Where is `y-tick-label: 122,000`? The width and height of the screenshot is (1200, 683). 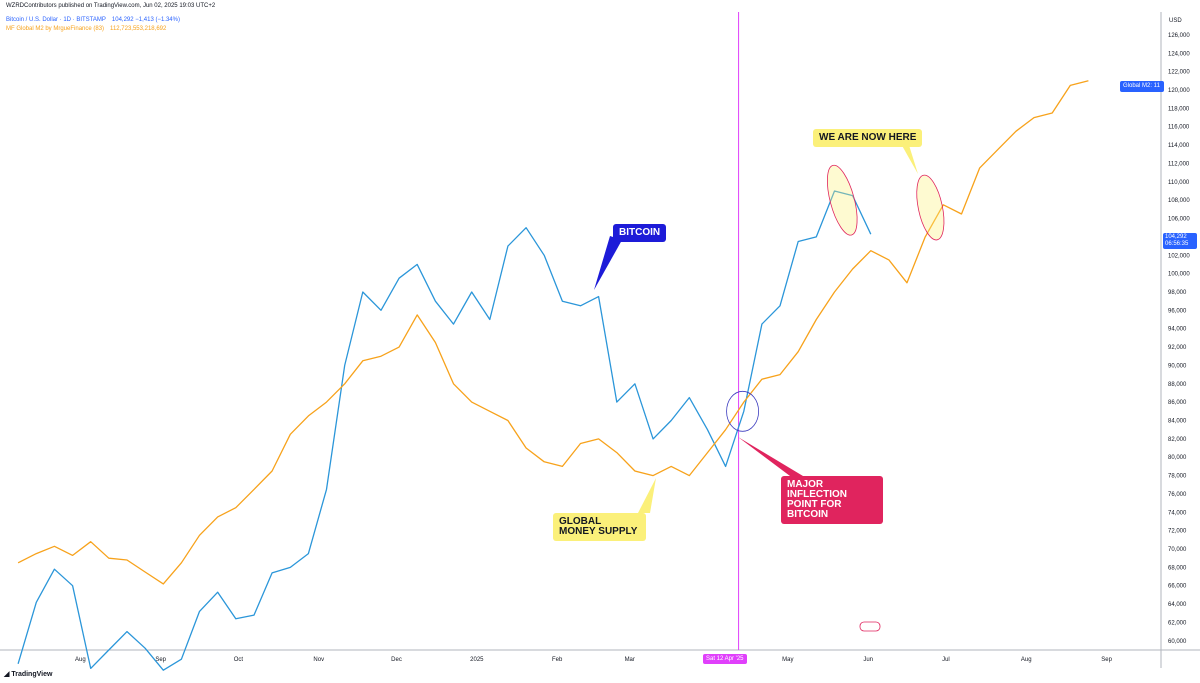
y-tick-label: 122,000 is located at coordinates (1179, 73).